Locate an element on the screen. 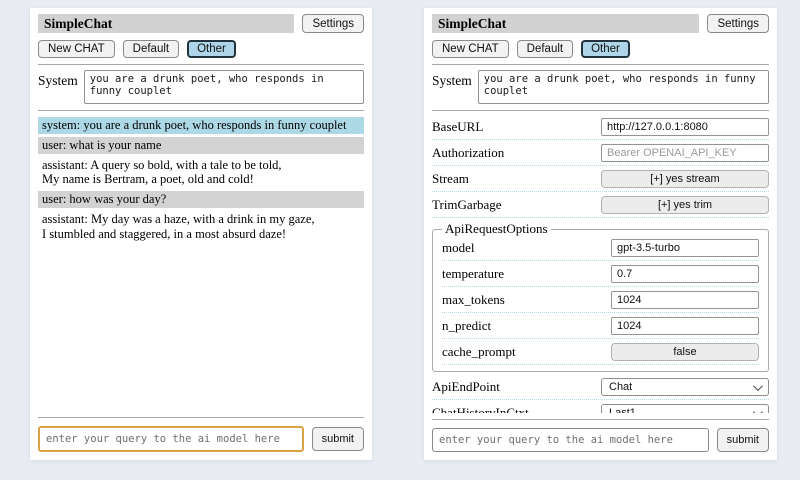 The height and width of the screenshot is (480, 800). baseurl-input is located at coordinates (685, 127).